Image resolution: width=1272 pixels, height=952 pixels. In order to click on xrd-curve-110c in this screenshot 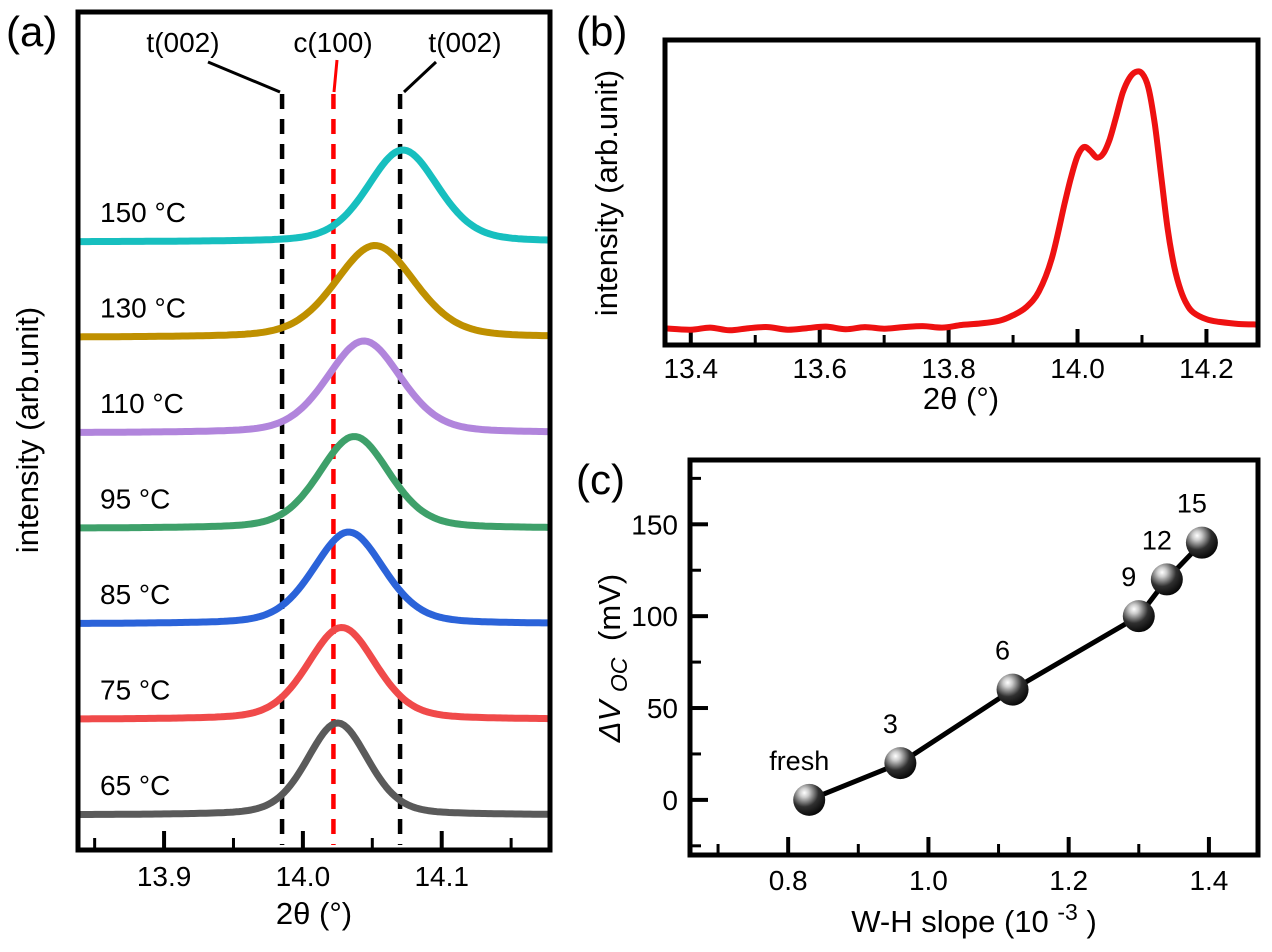, I will do `click(314, 386)`.